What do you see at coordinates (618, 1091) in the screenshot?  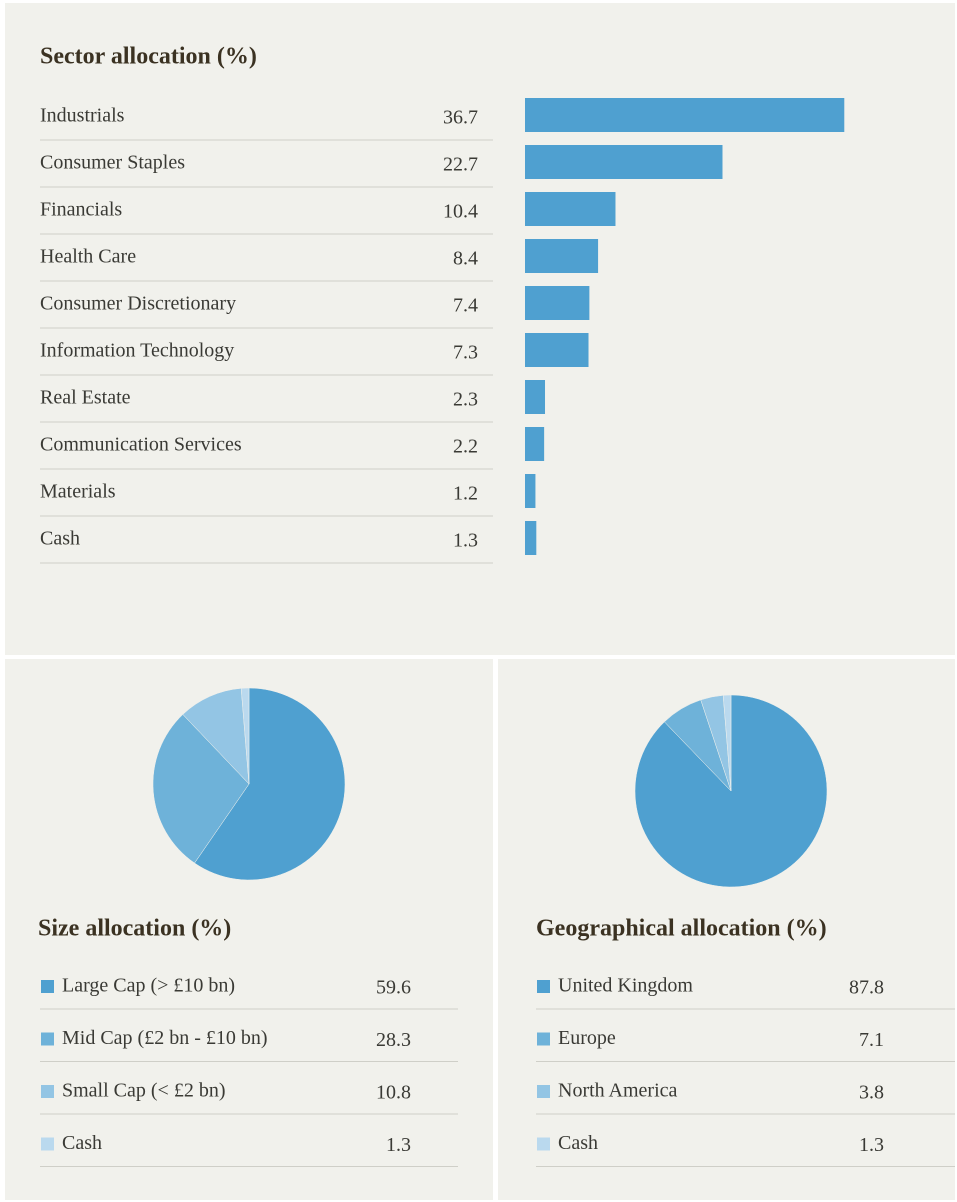 I see `legend-label: North America` at bounding box center [618, 1091].